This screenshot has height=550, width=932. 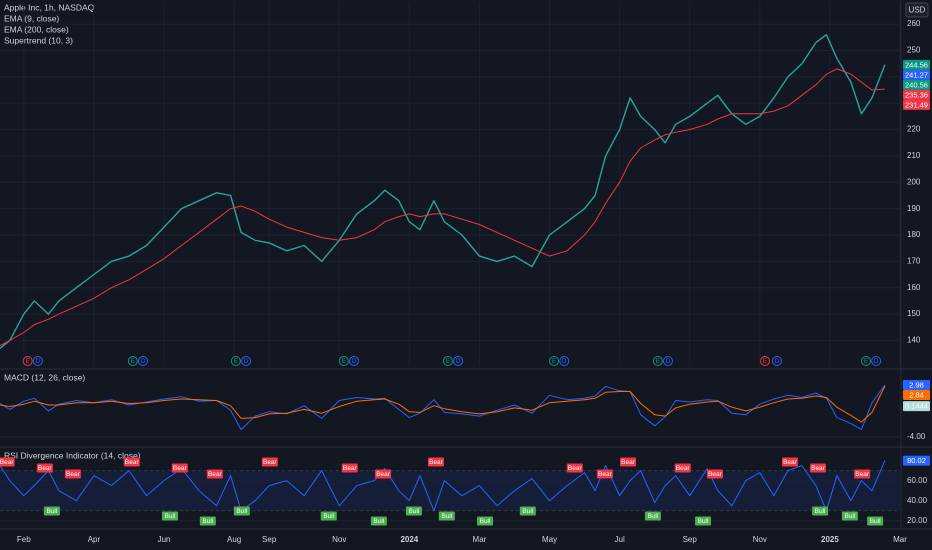 I want to click on y-tick-label: 160, so click(x=914, y=287).